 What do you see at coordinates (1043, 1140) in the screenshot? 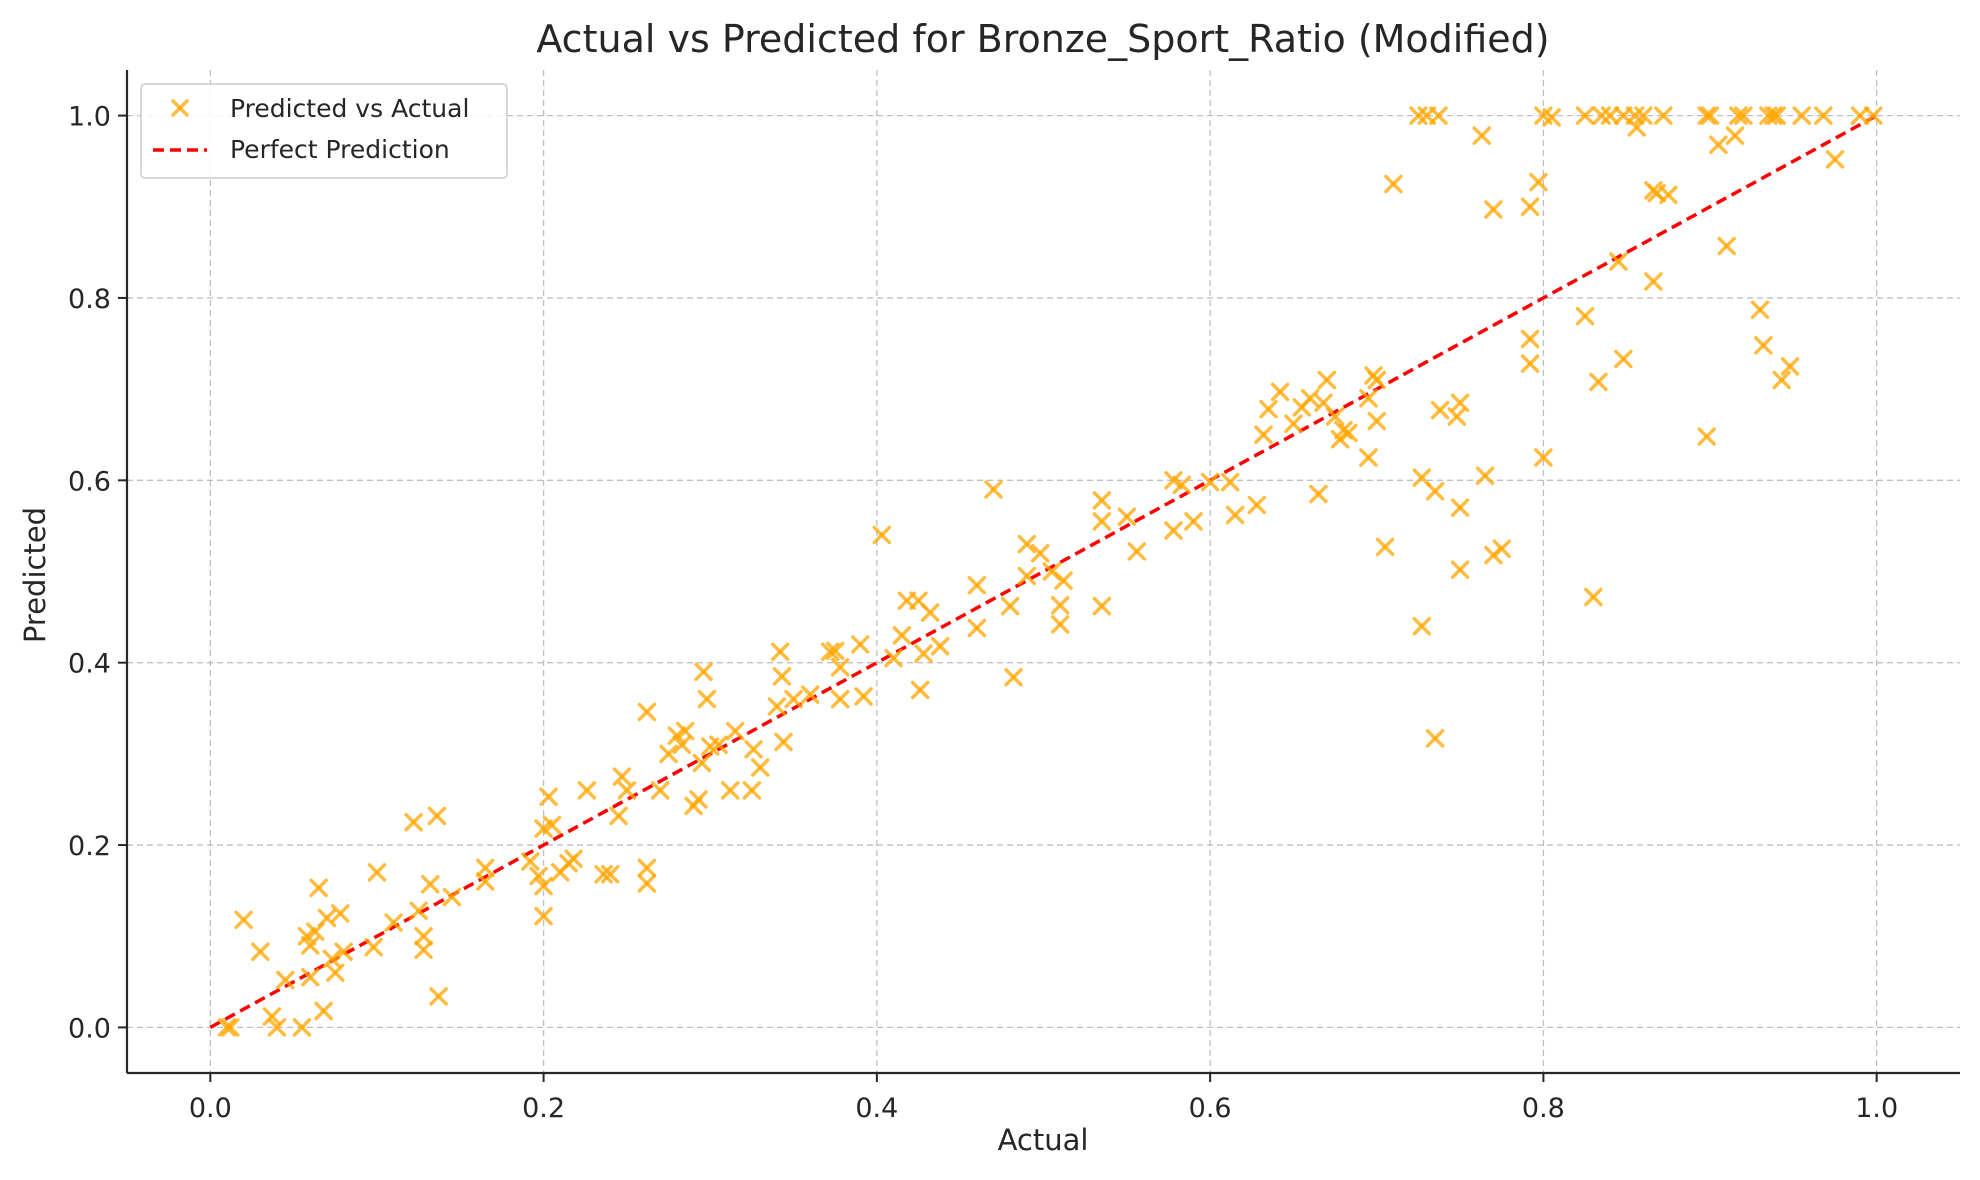
I see `x-axis-label: Actual` at bounding box center [1043, 1140].